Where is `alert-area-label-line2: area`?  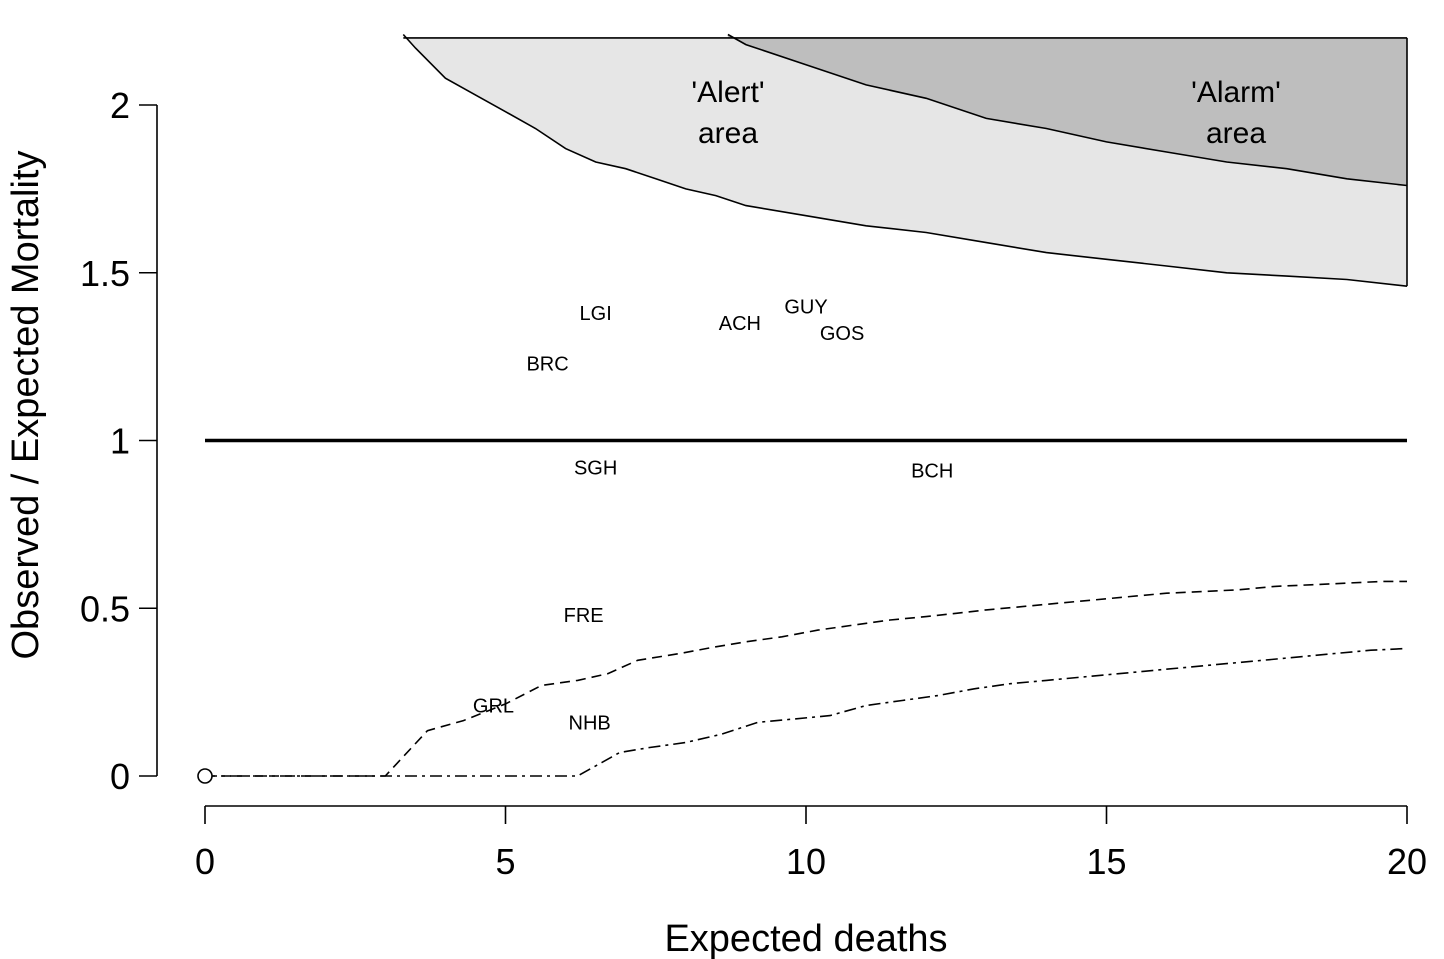
alert-area-label-line2: area is located at coordinates (728, 133).